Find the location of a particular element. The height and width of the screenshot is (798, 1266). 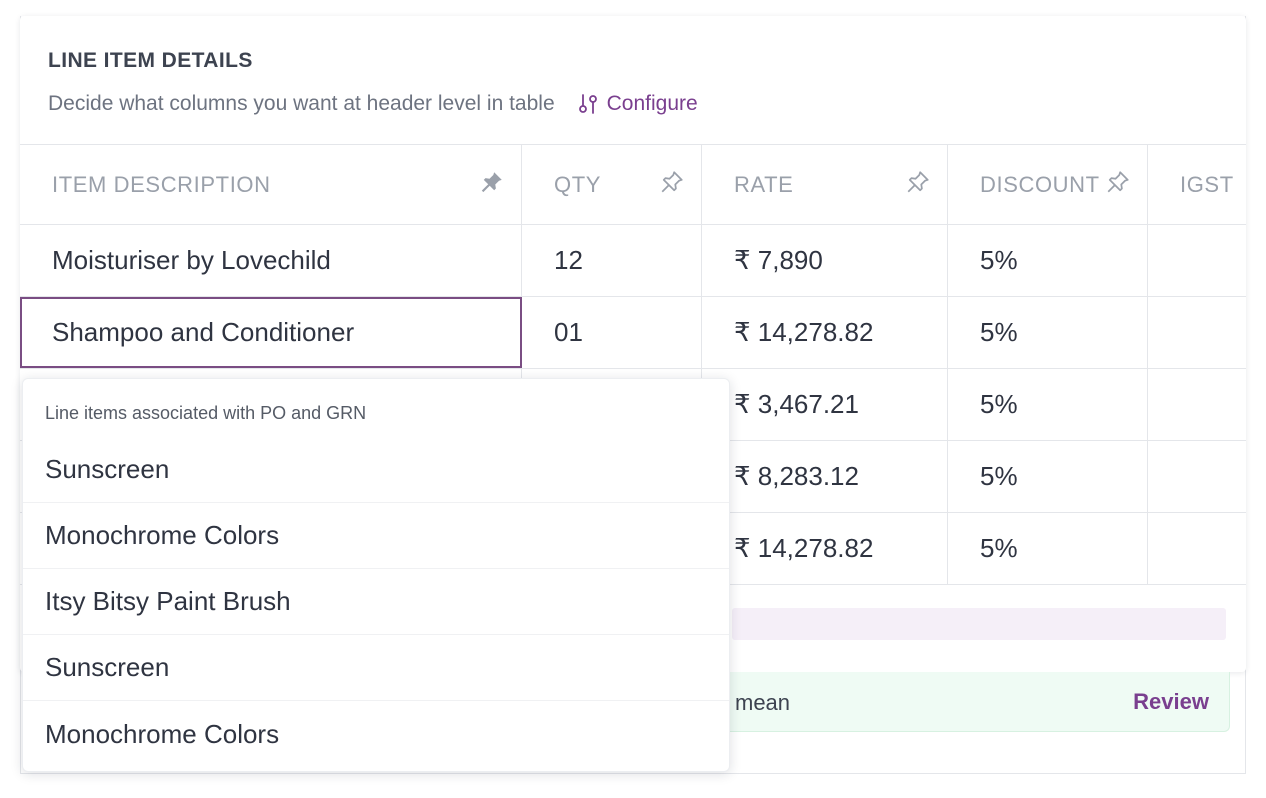

column-header-item-description: ITEM DESCRIPTION is located at coordinates (271, 184).